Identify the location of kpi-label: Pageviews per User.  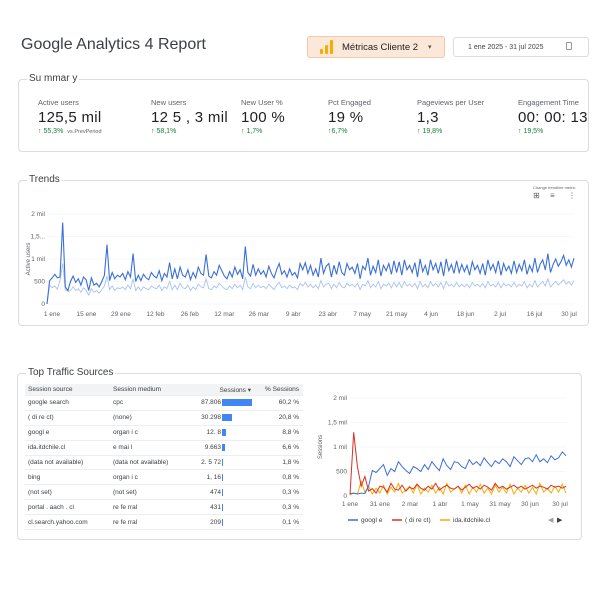
(451, 102).